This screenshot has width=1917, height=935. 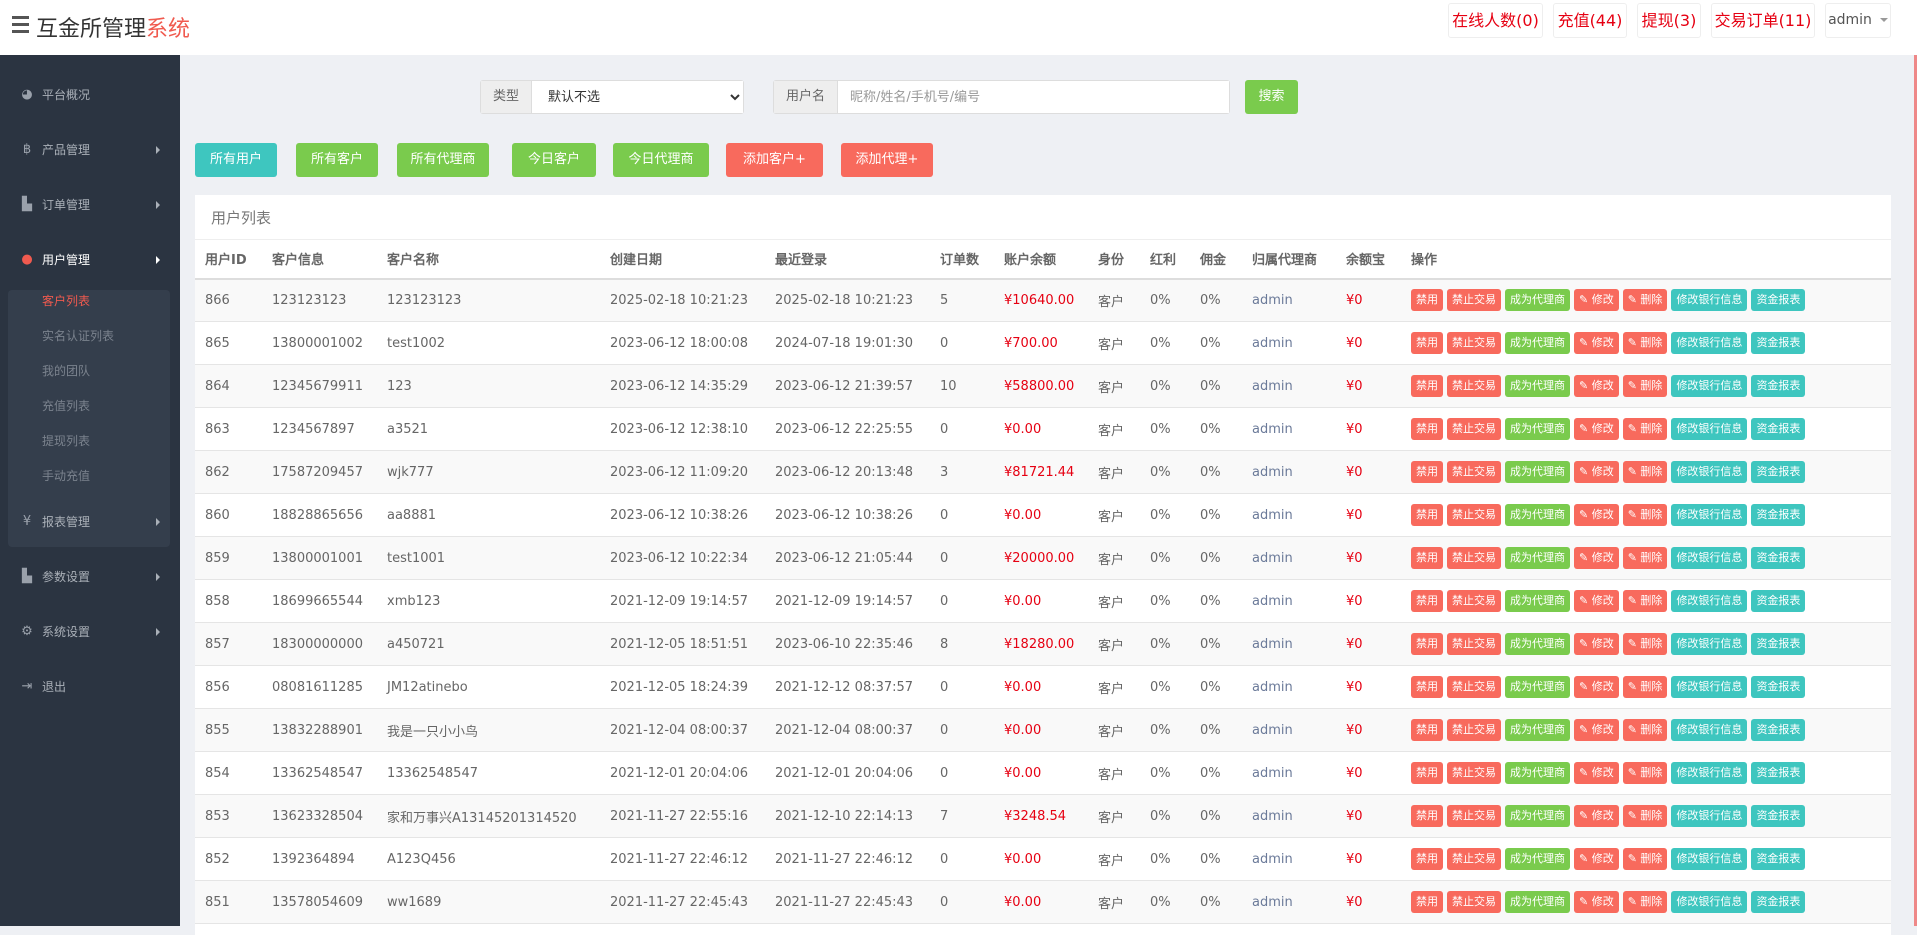 What do you see at coordinates (887, 160) in the screenshot?
I see `add-agent-button: 添加代理+` at bounding box center [887, 160].